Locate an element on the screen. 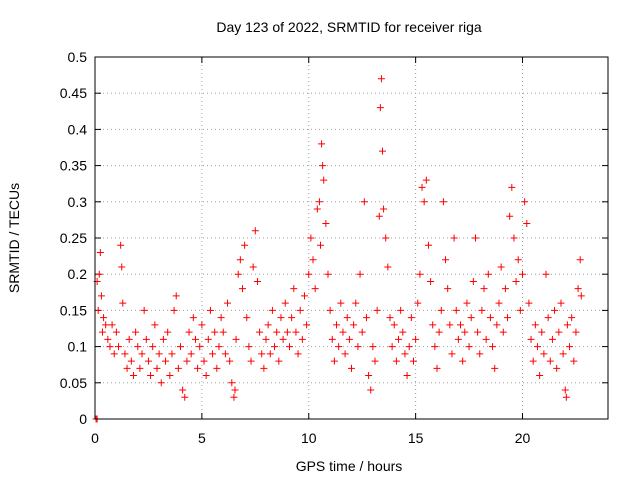 The height and width of the screenshot is (480, 640). x-tick-label: 10 is located at coordinates (309, 438).